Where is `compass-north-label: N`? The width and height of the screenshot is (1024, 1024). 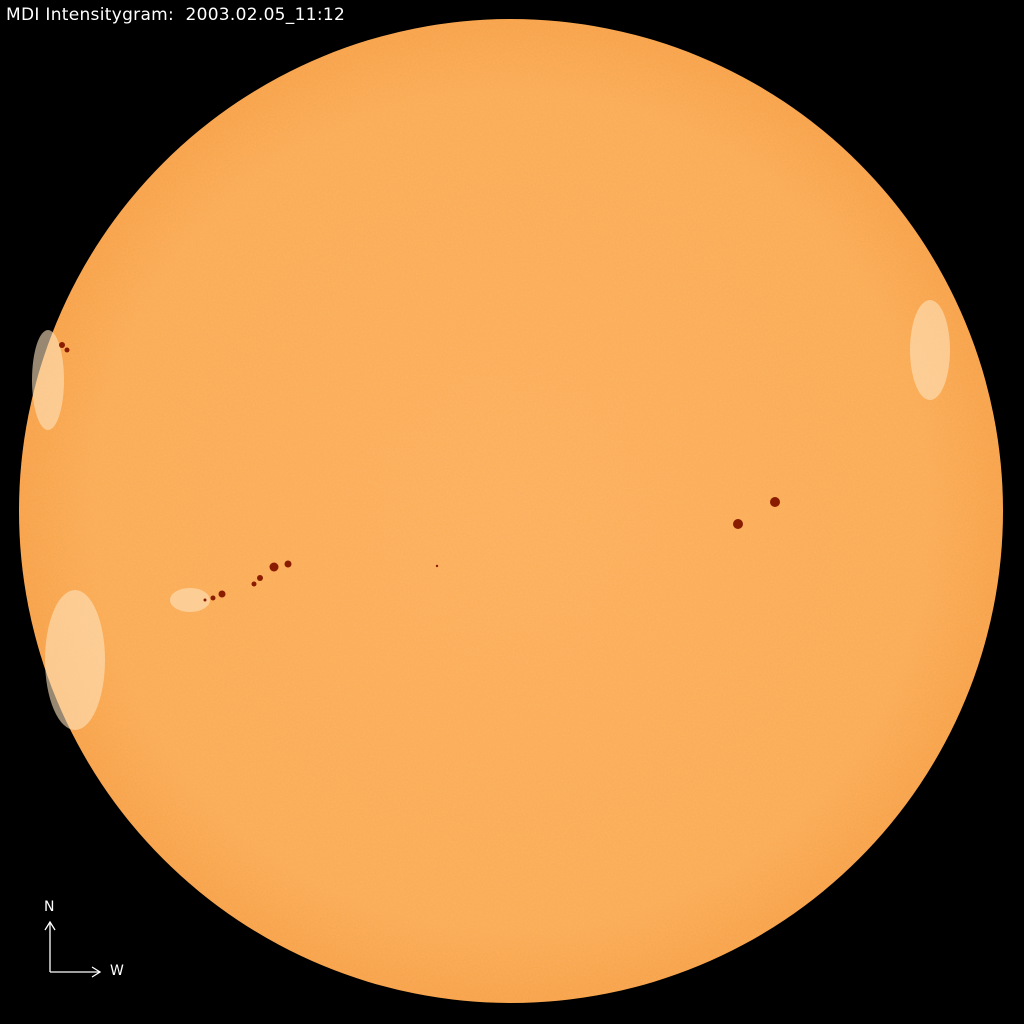
compass-north-label: N is located at coordinates (49, 907).